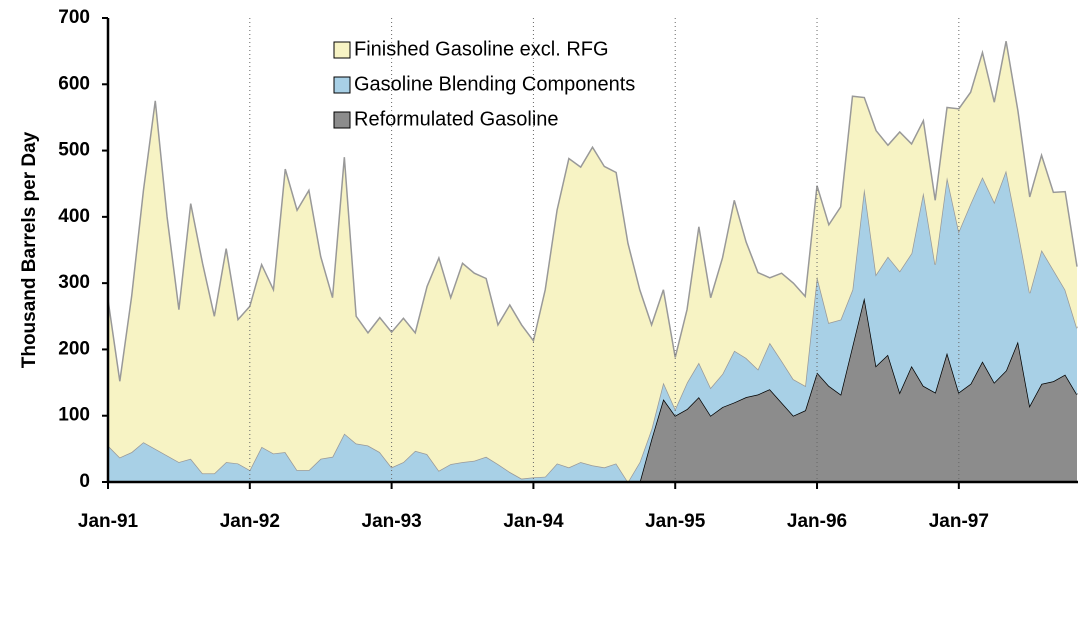  I want to click on legend-label: Reformulated Gasoline, so click(456, 119).